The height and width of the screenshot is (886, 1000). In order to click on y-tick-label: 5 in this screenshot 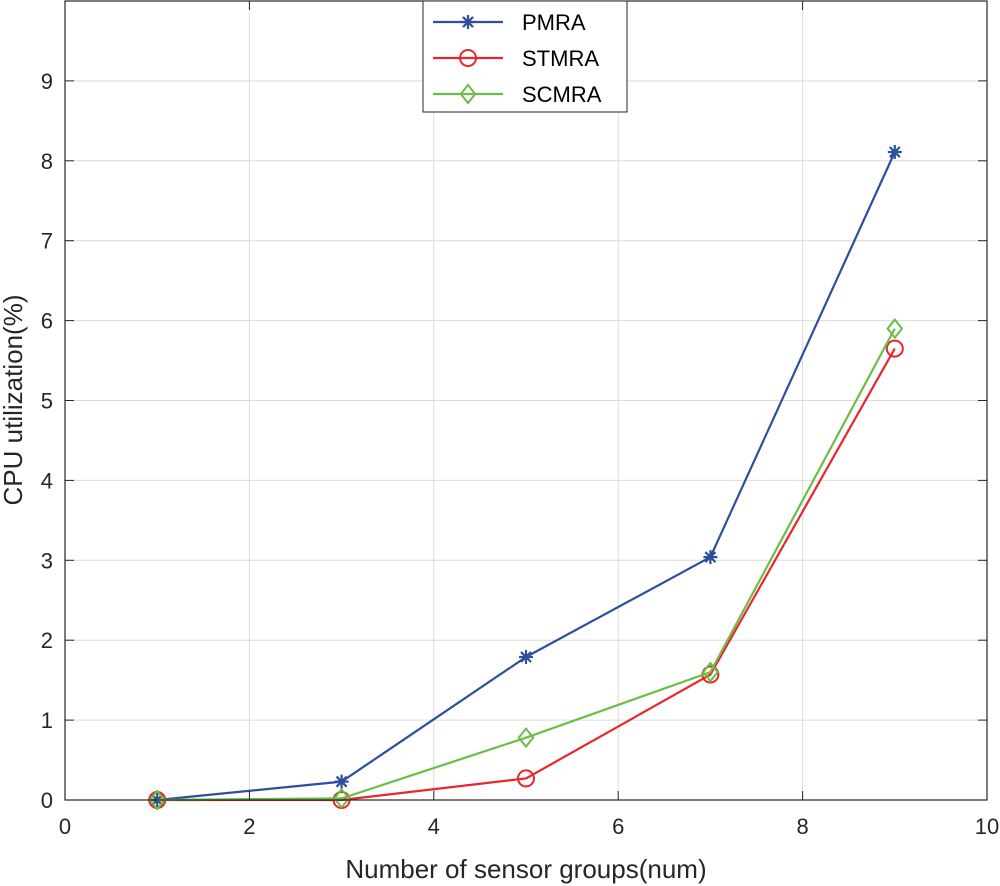, I will do `click(47, 401)`.